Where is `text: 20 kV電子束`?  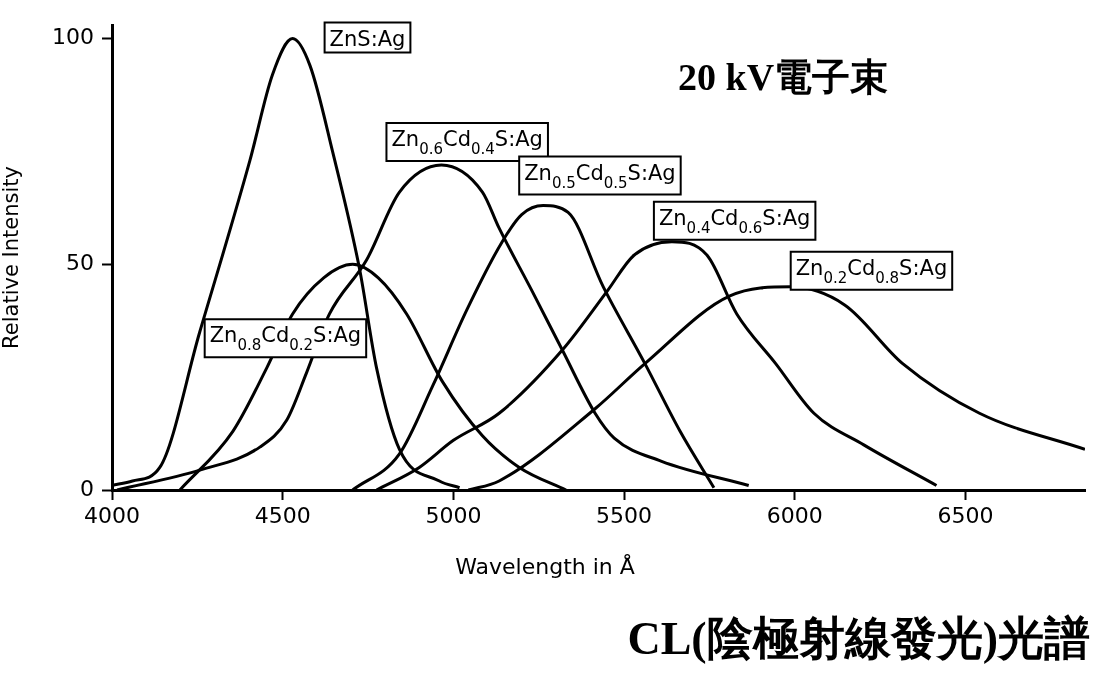
text: 20 kV電子束 is located at coordinates (783, 77).